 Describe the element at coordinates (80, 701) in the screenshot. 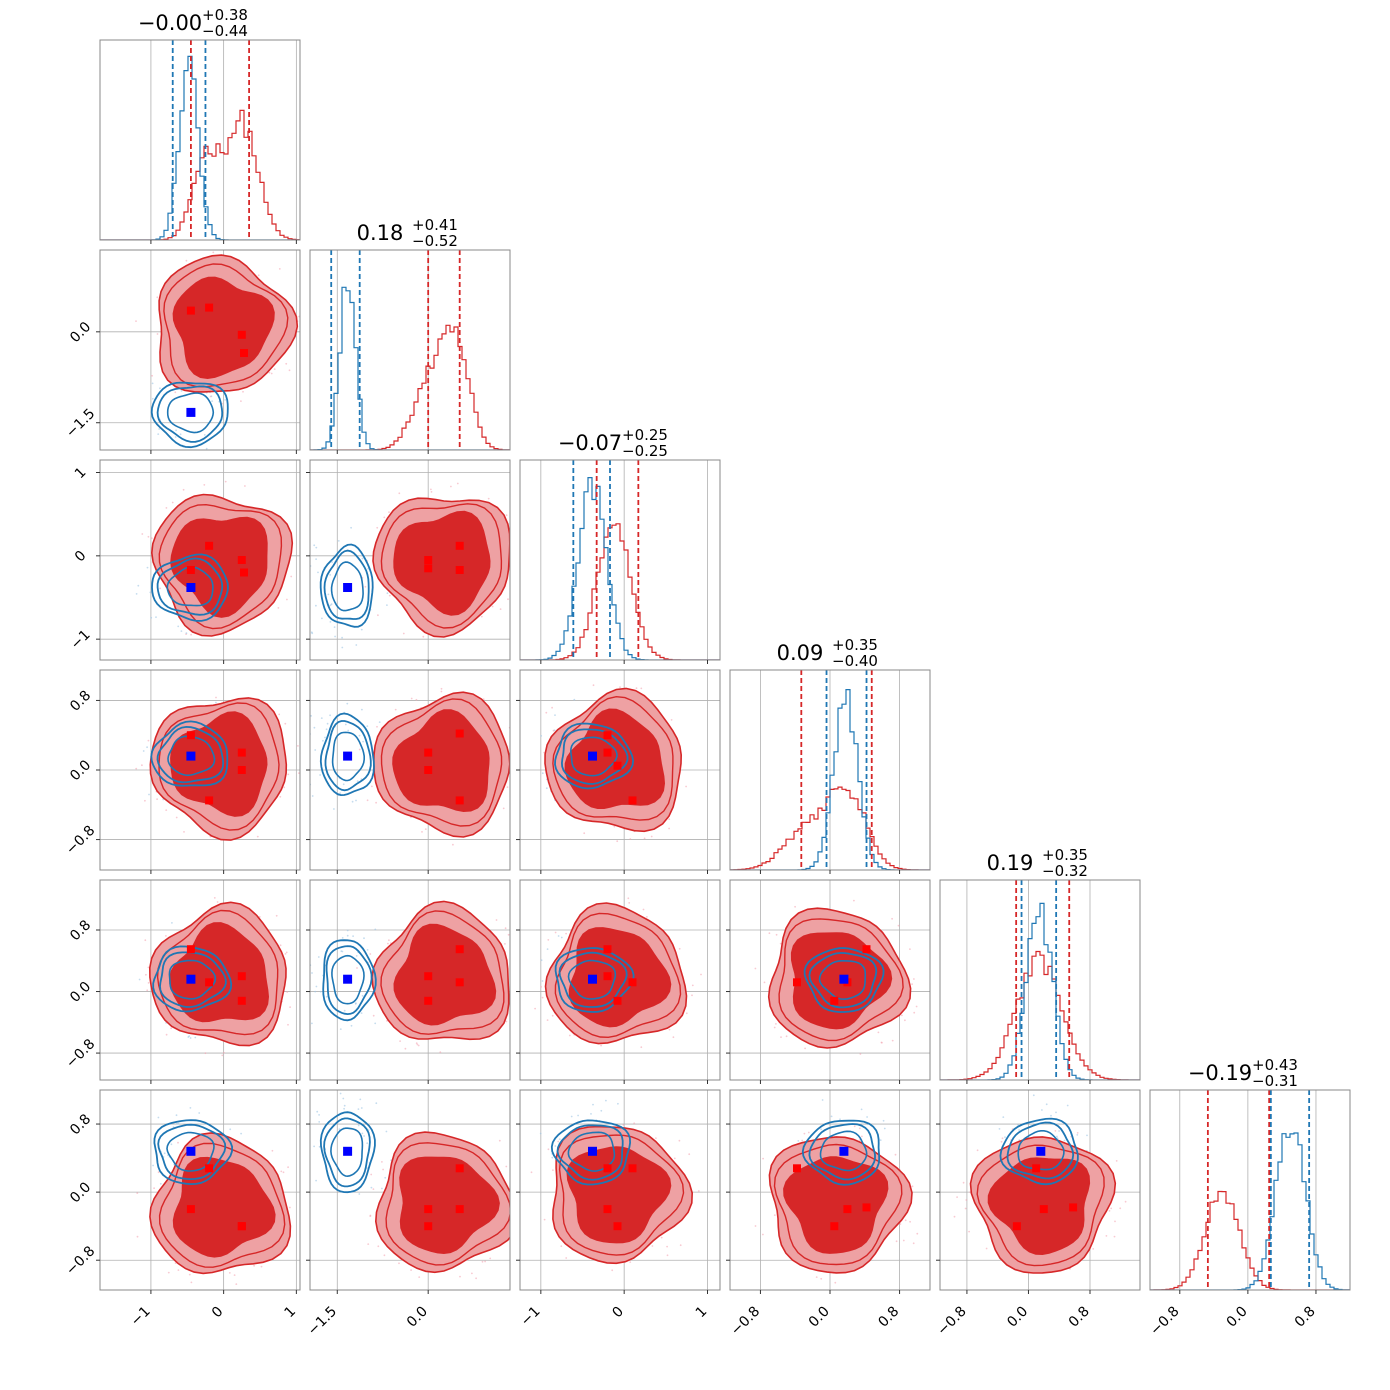

I see `y-tick-label: 0.8` at that location.